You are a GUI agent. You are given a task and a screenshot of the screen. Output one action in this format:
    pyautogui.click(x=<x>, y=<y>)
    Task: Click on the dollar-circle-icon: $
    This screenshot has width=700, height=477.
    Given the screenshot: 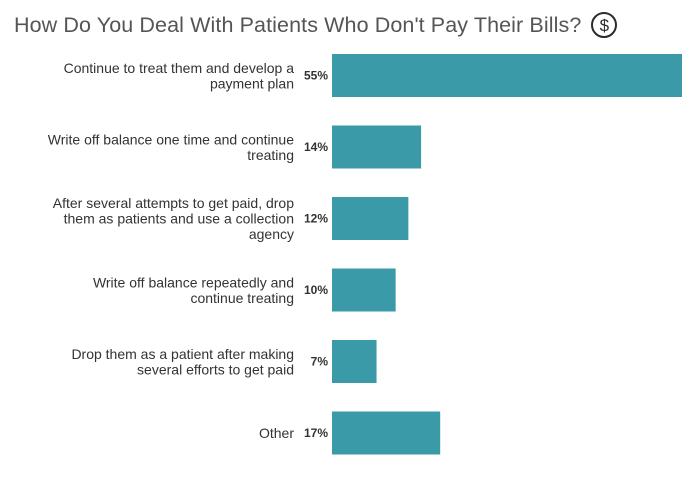 What is the action you would take?
    pyautogui.click(x=604, y=25)
    